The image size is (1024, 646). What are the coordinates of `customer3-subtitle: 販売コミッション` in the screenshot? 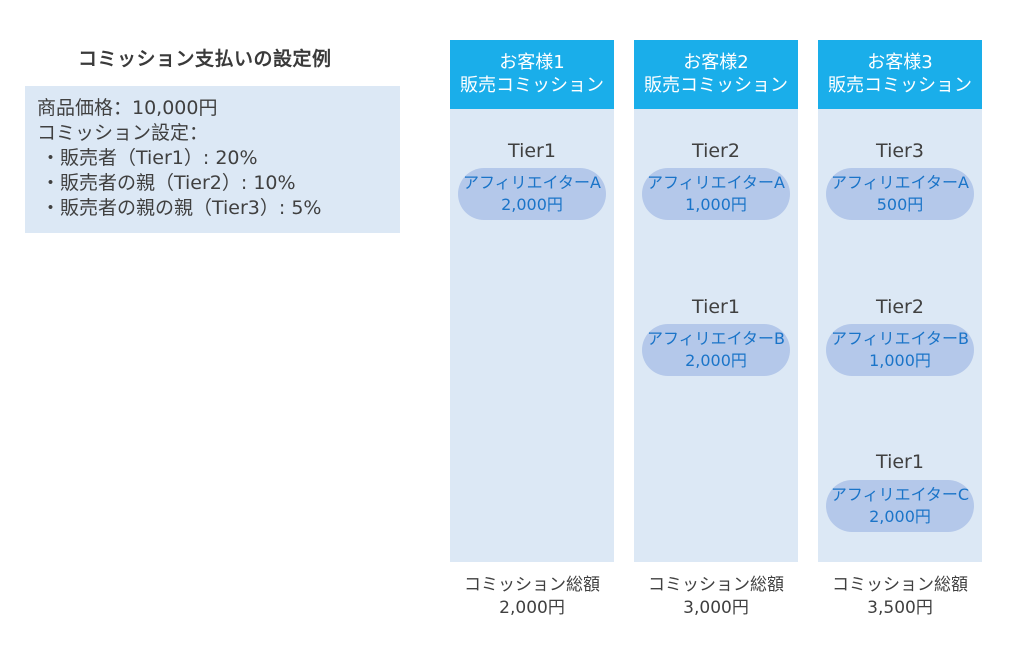 It's located at (900, 85).